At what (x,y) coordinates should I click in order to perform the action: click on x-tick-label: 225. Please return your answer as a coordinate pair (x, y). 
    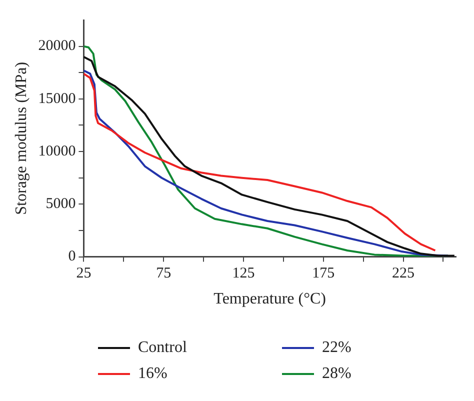
    Looking at the image, I should click on (403, 274).